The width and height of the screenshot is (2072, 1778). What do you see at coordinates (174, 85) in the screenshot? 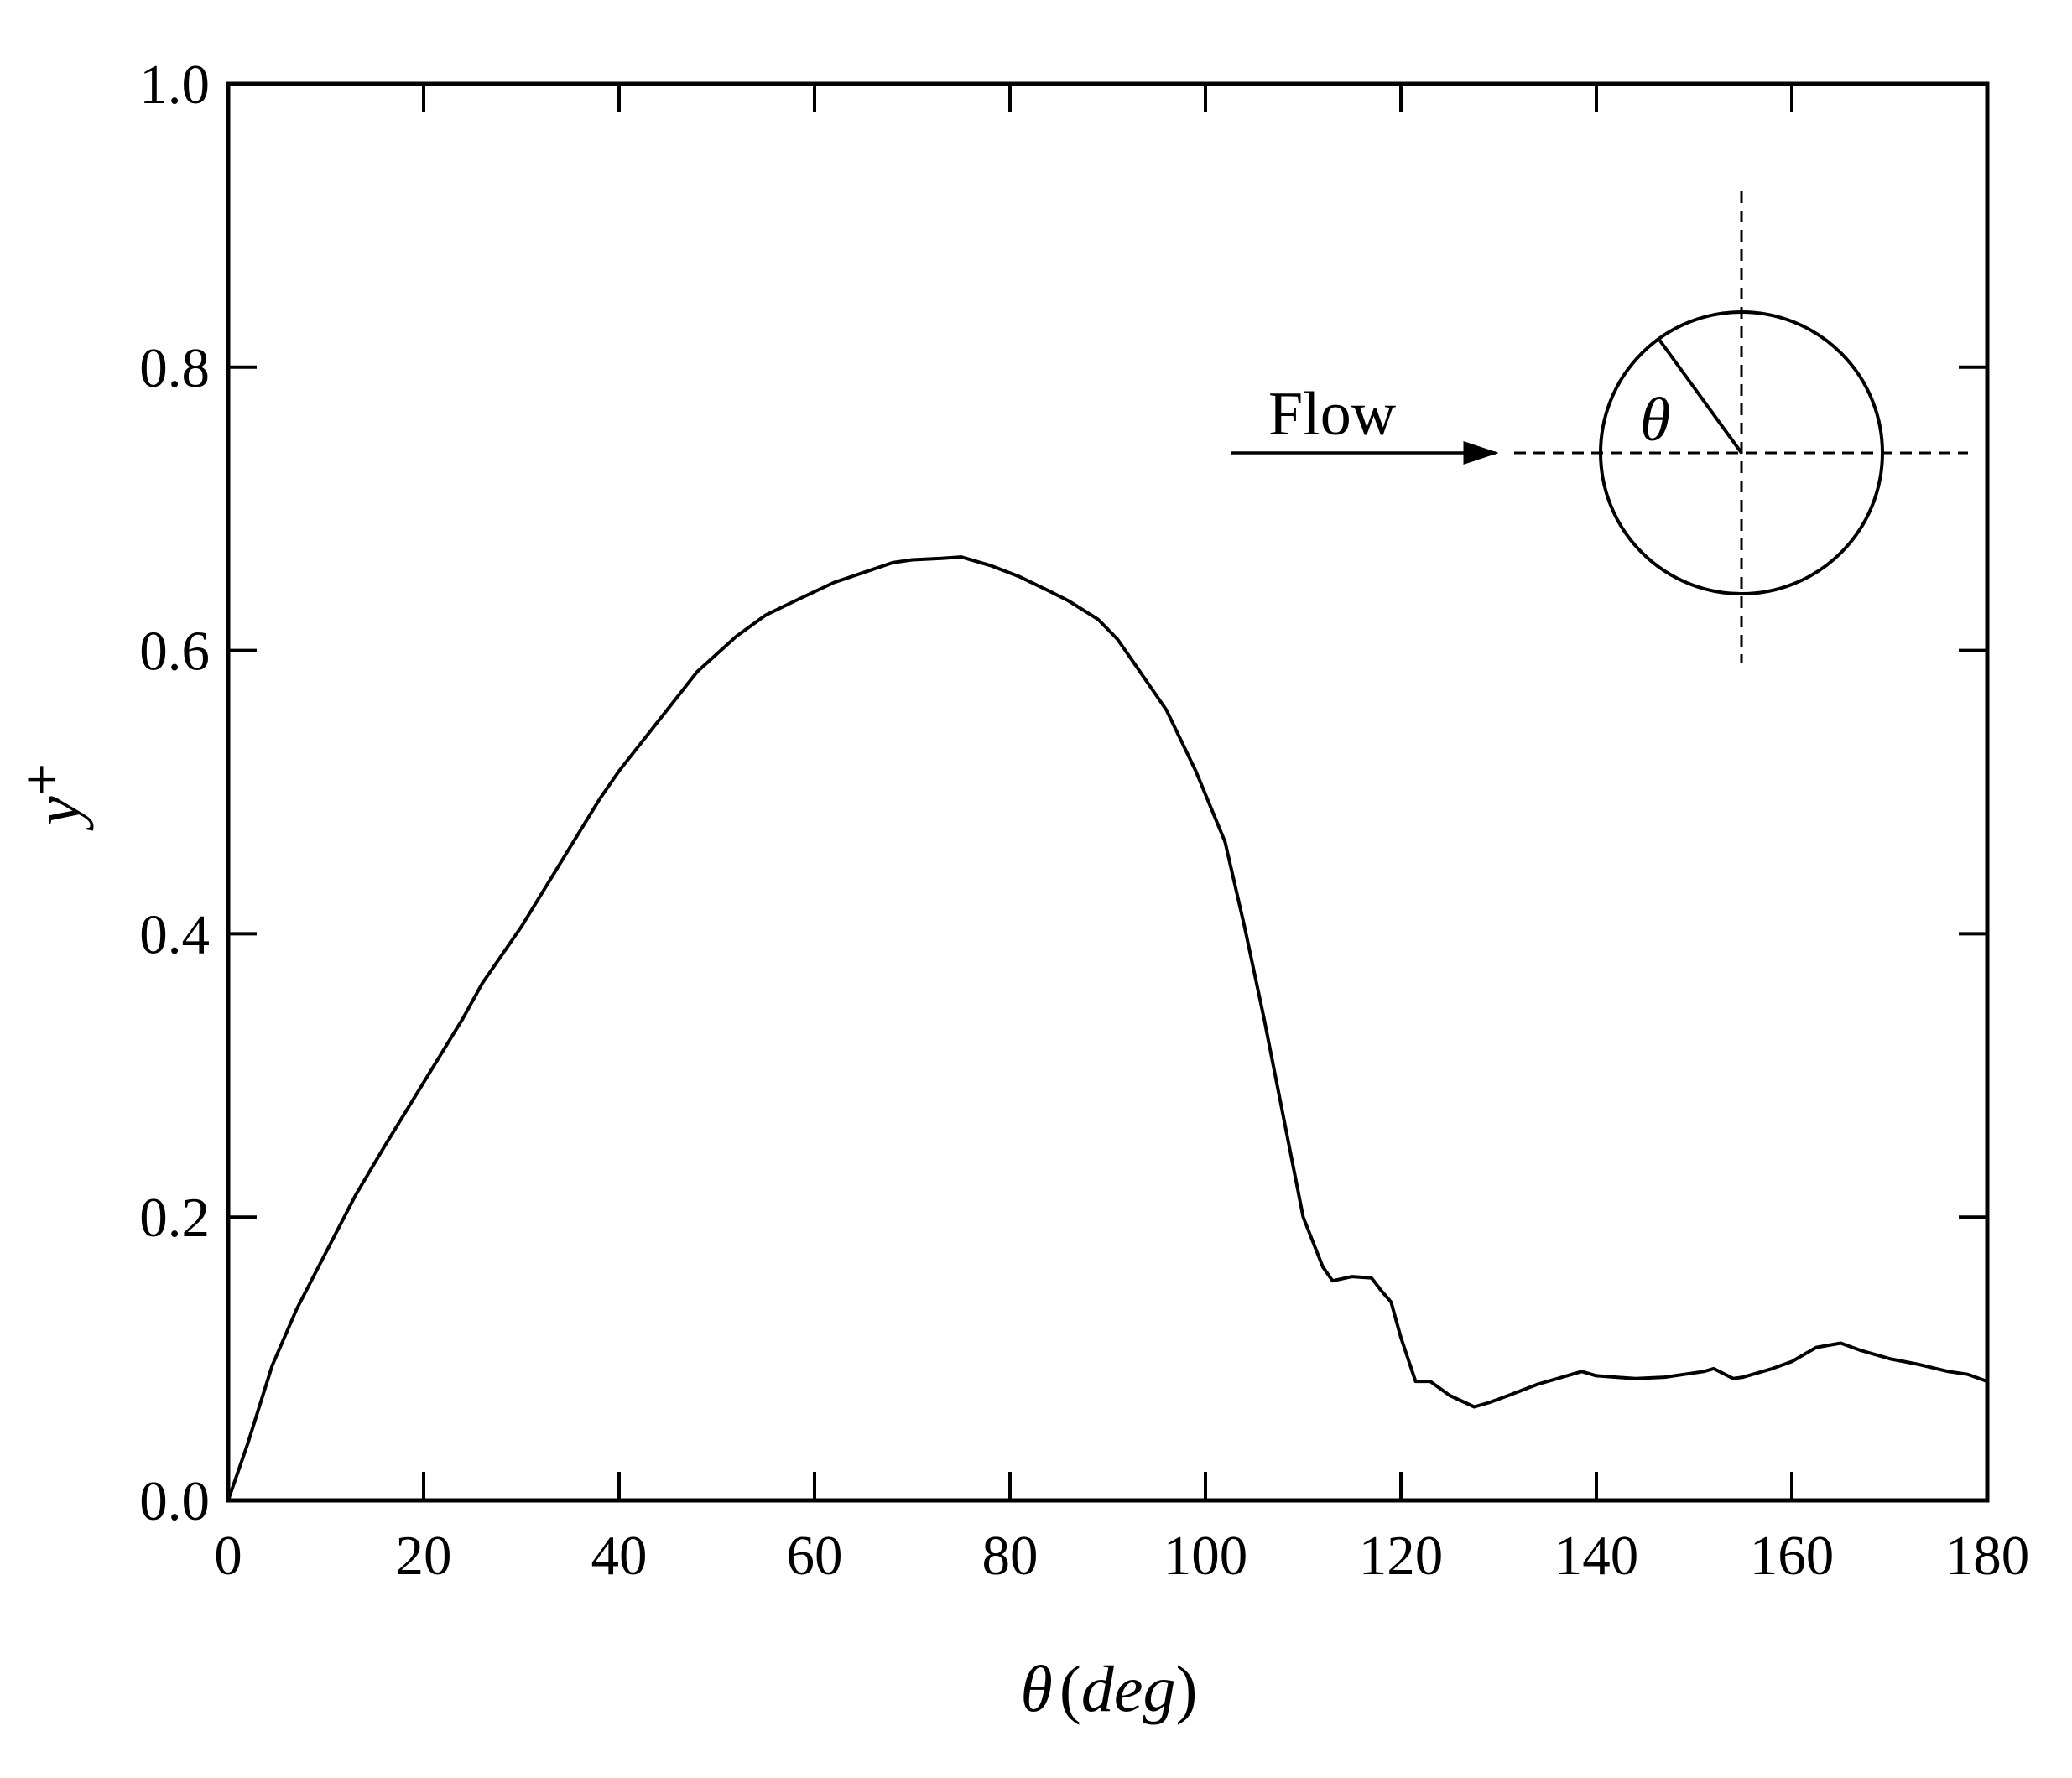
I see `y-tick-label: 1.0` at bounding box center [174, 85].